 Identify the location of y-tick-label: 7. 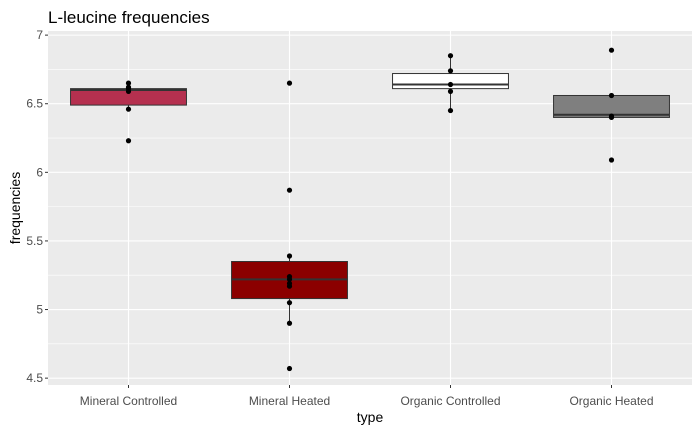
(39, 35).